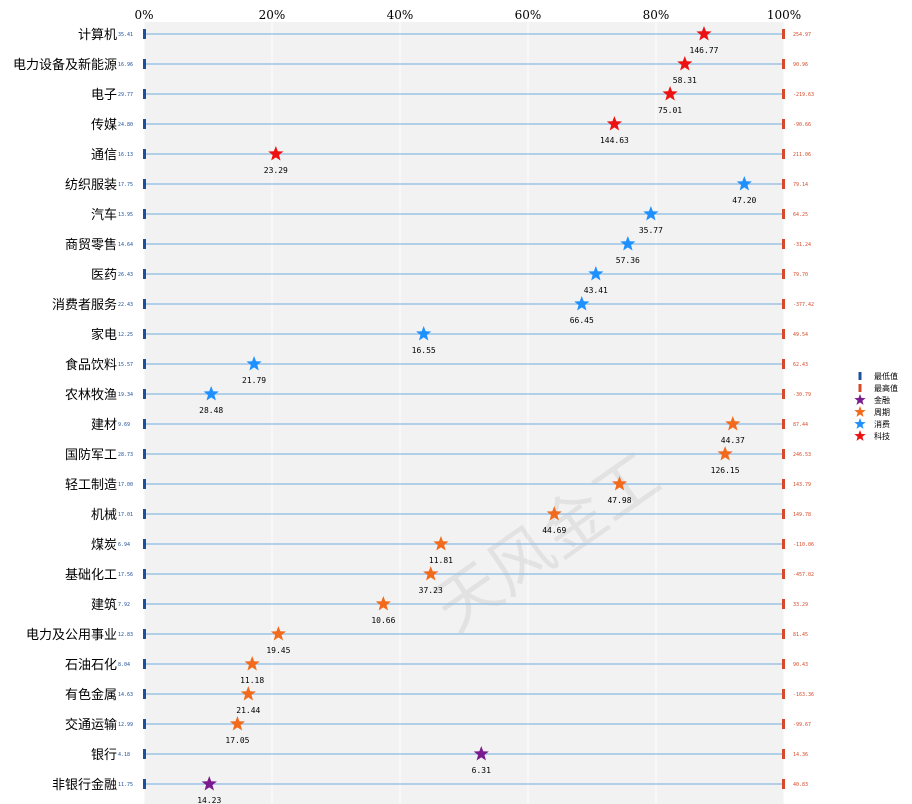 The height and width of the screenshot is (804, 912). What do you see at coordinates (125, 215) in the screenshot?
I see `min-value-label: 13.95` at bounding box center [125, 215].